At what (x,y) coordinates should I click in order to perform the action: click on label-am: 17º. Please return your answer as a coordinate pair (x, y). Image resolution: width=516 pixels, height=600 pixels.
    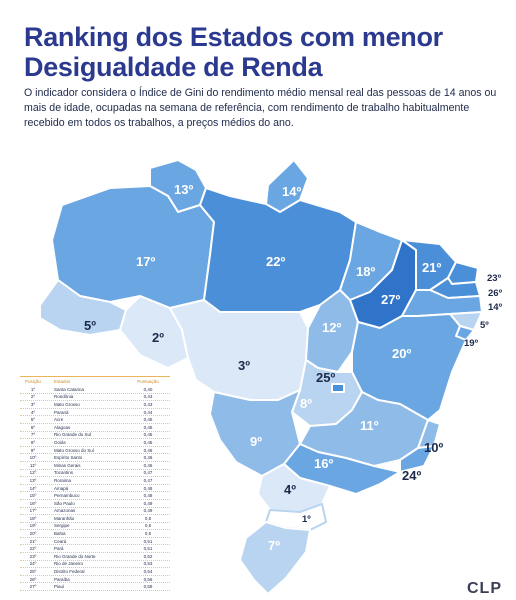
    Looking at the image, I should click on (145, 261).